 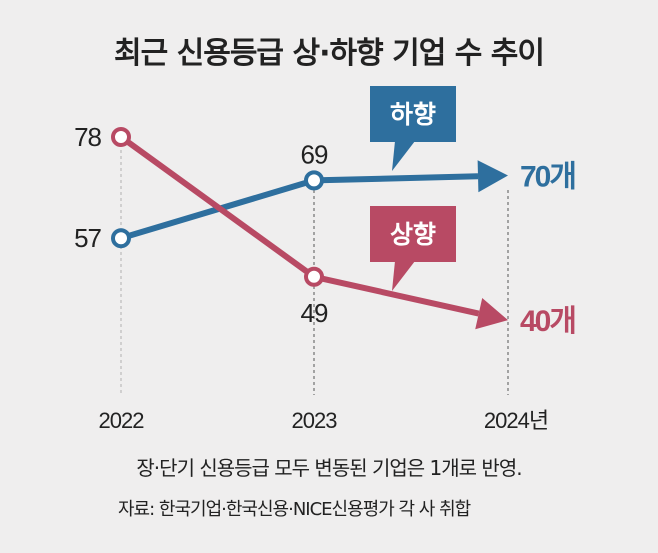 What do you see at coordinates (547, 321) in the screenshot?
I see `end-label: 40개` at bounding box center [547, 321].